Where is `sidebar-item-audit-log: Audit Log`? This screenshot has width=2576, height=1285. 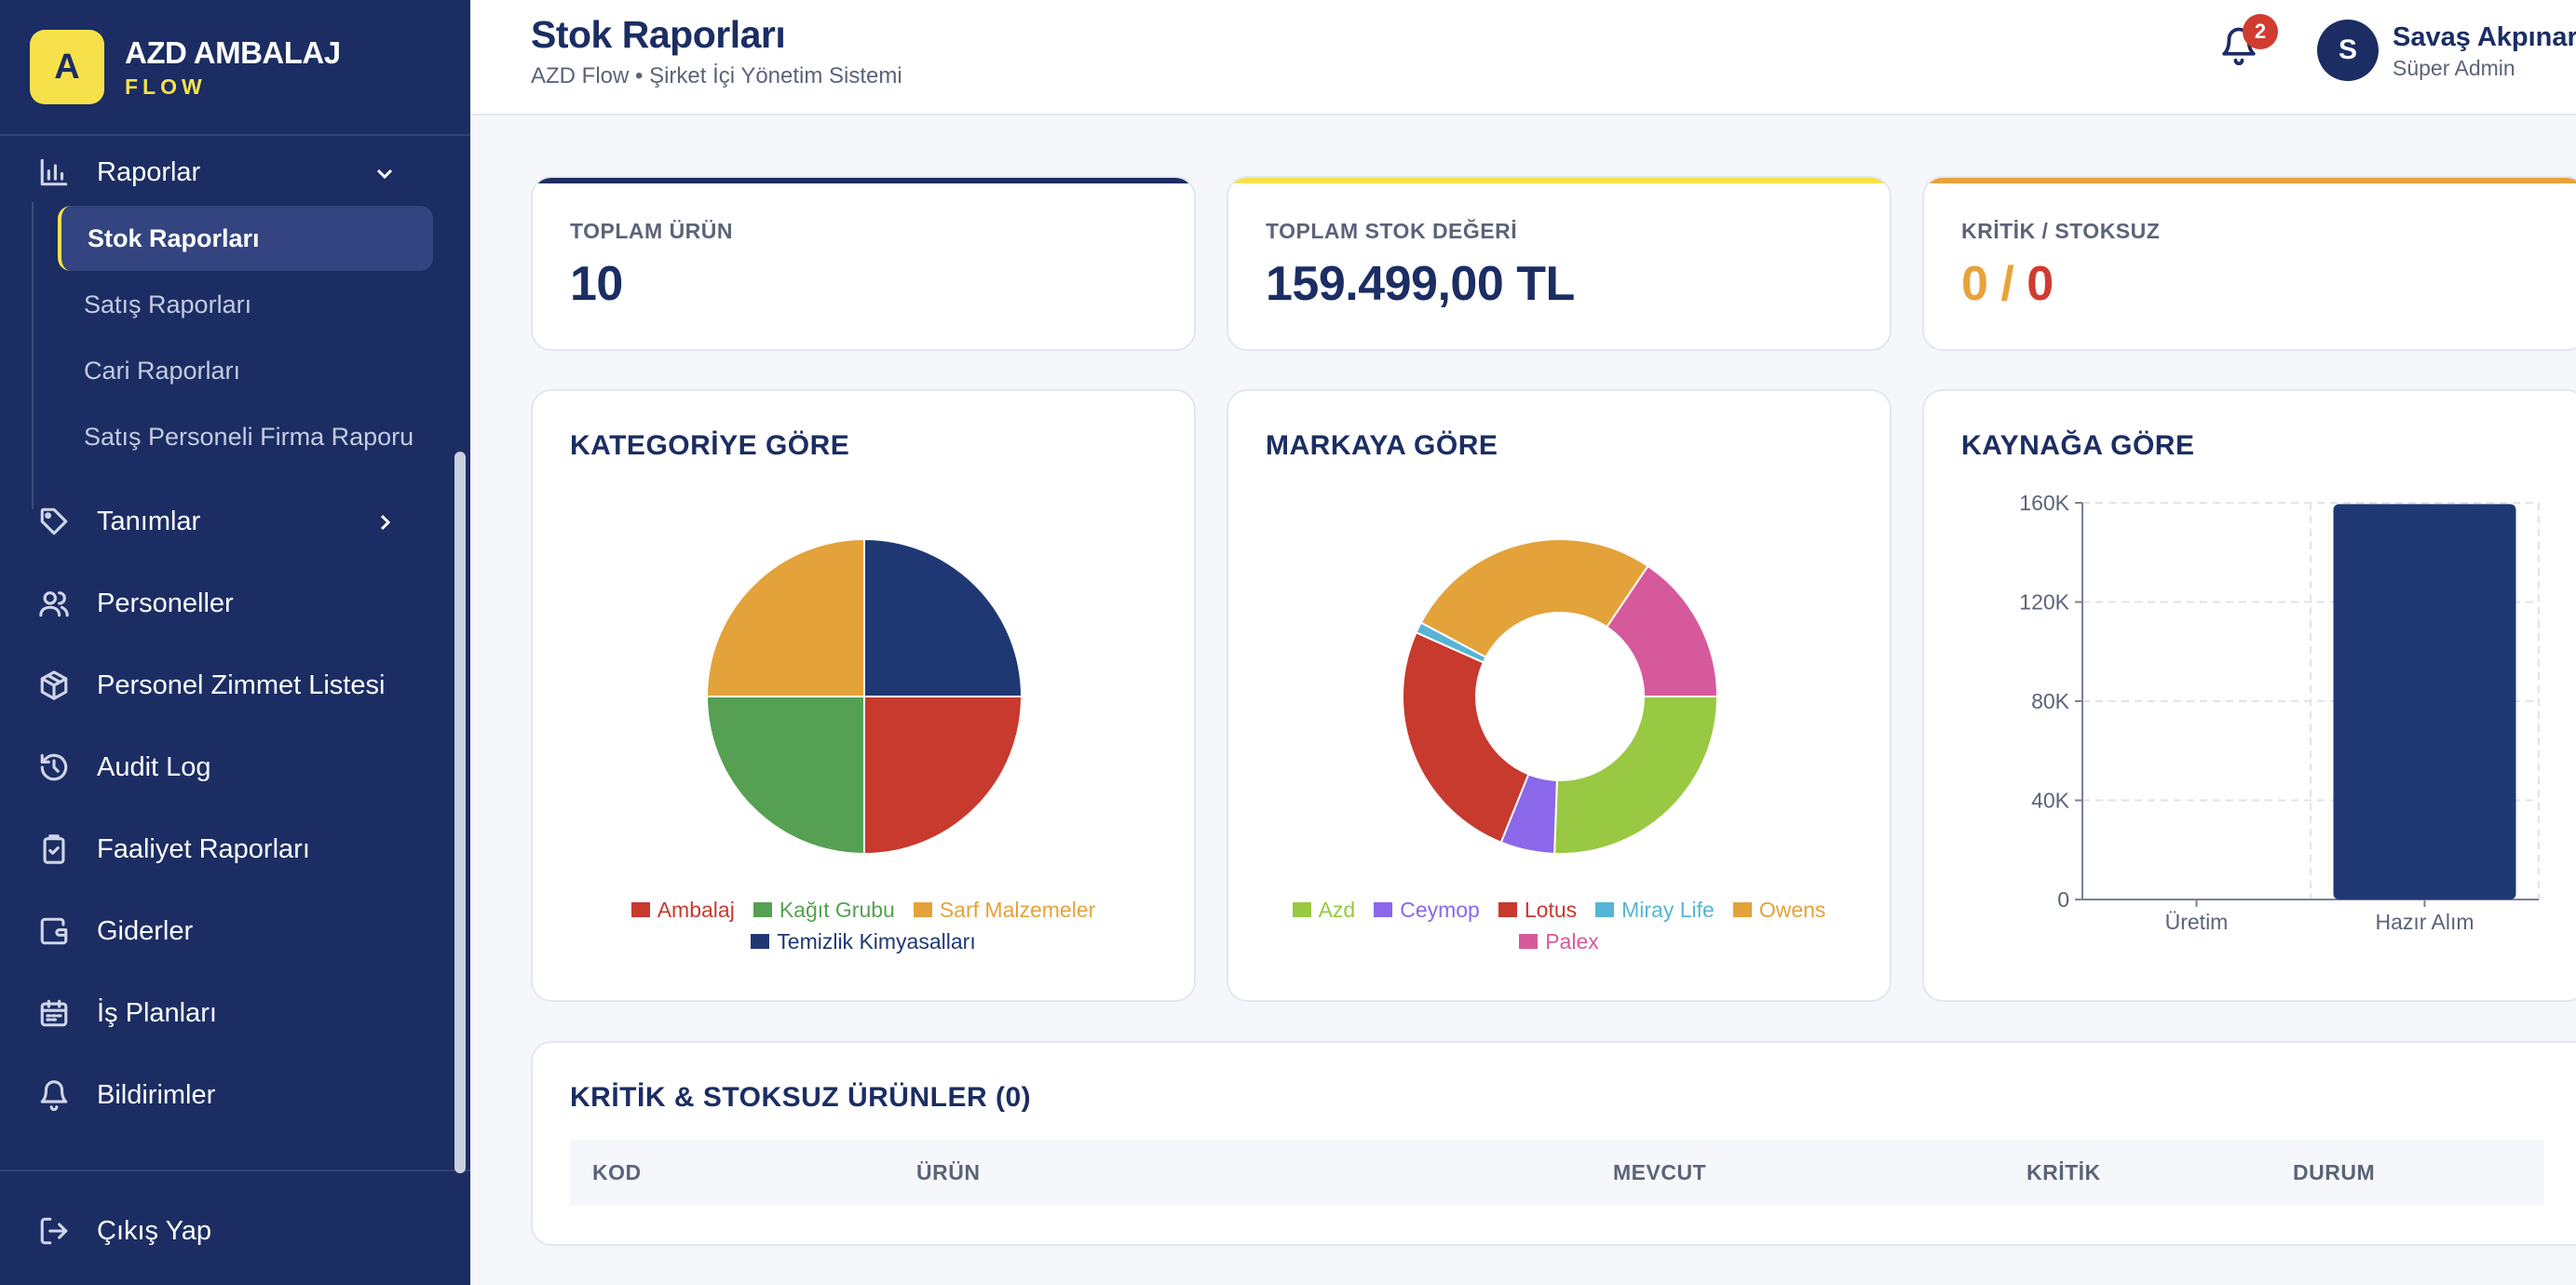 sidebar-item-audit-log: Audit Log is located at coordinates (223, 767).